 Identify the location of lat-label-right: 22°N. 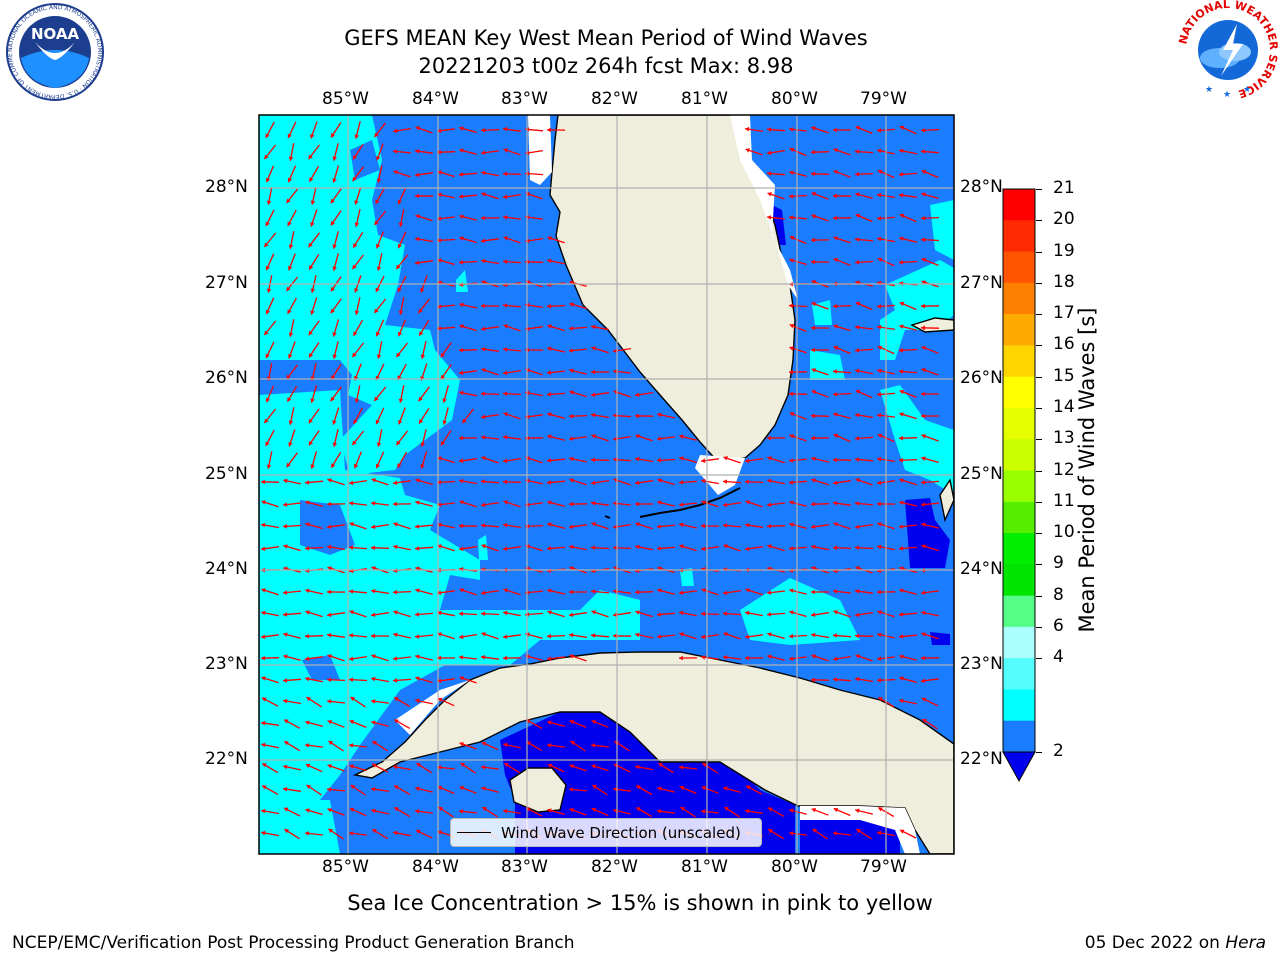
(981, 759).